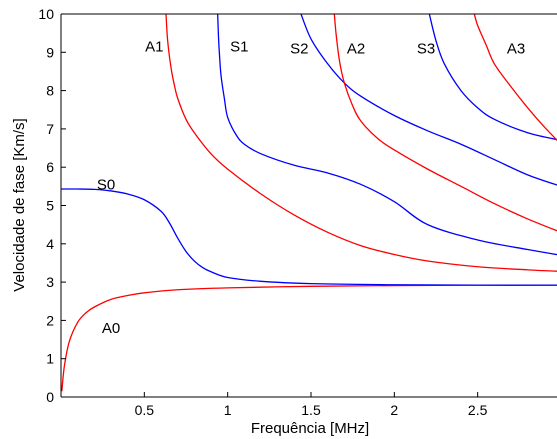 Image resolution: width=557 pixels, height=439 pixels. I want to click on x-tick-label: 0.5, so click(145, 410).